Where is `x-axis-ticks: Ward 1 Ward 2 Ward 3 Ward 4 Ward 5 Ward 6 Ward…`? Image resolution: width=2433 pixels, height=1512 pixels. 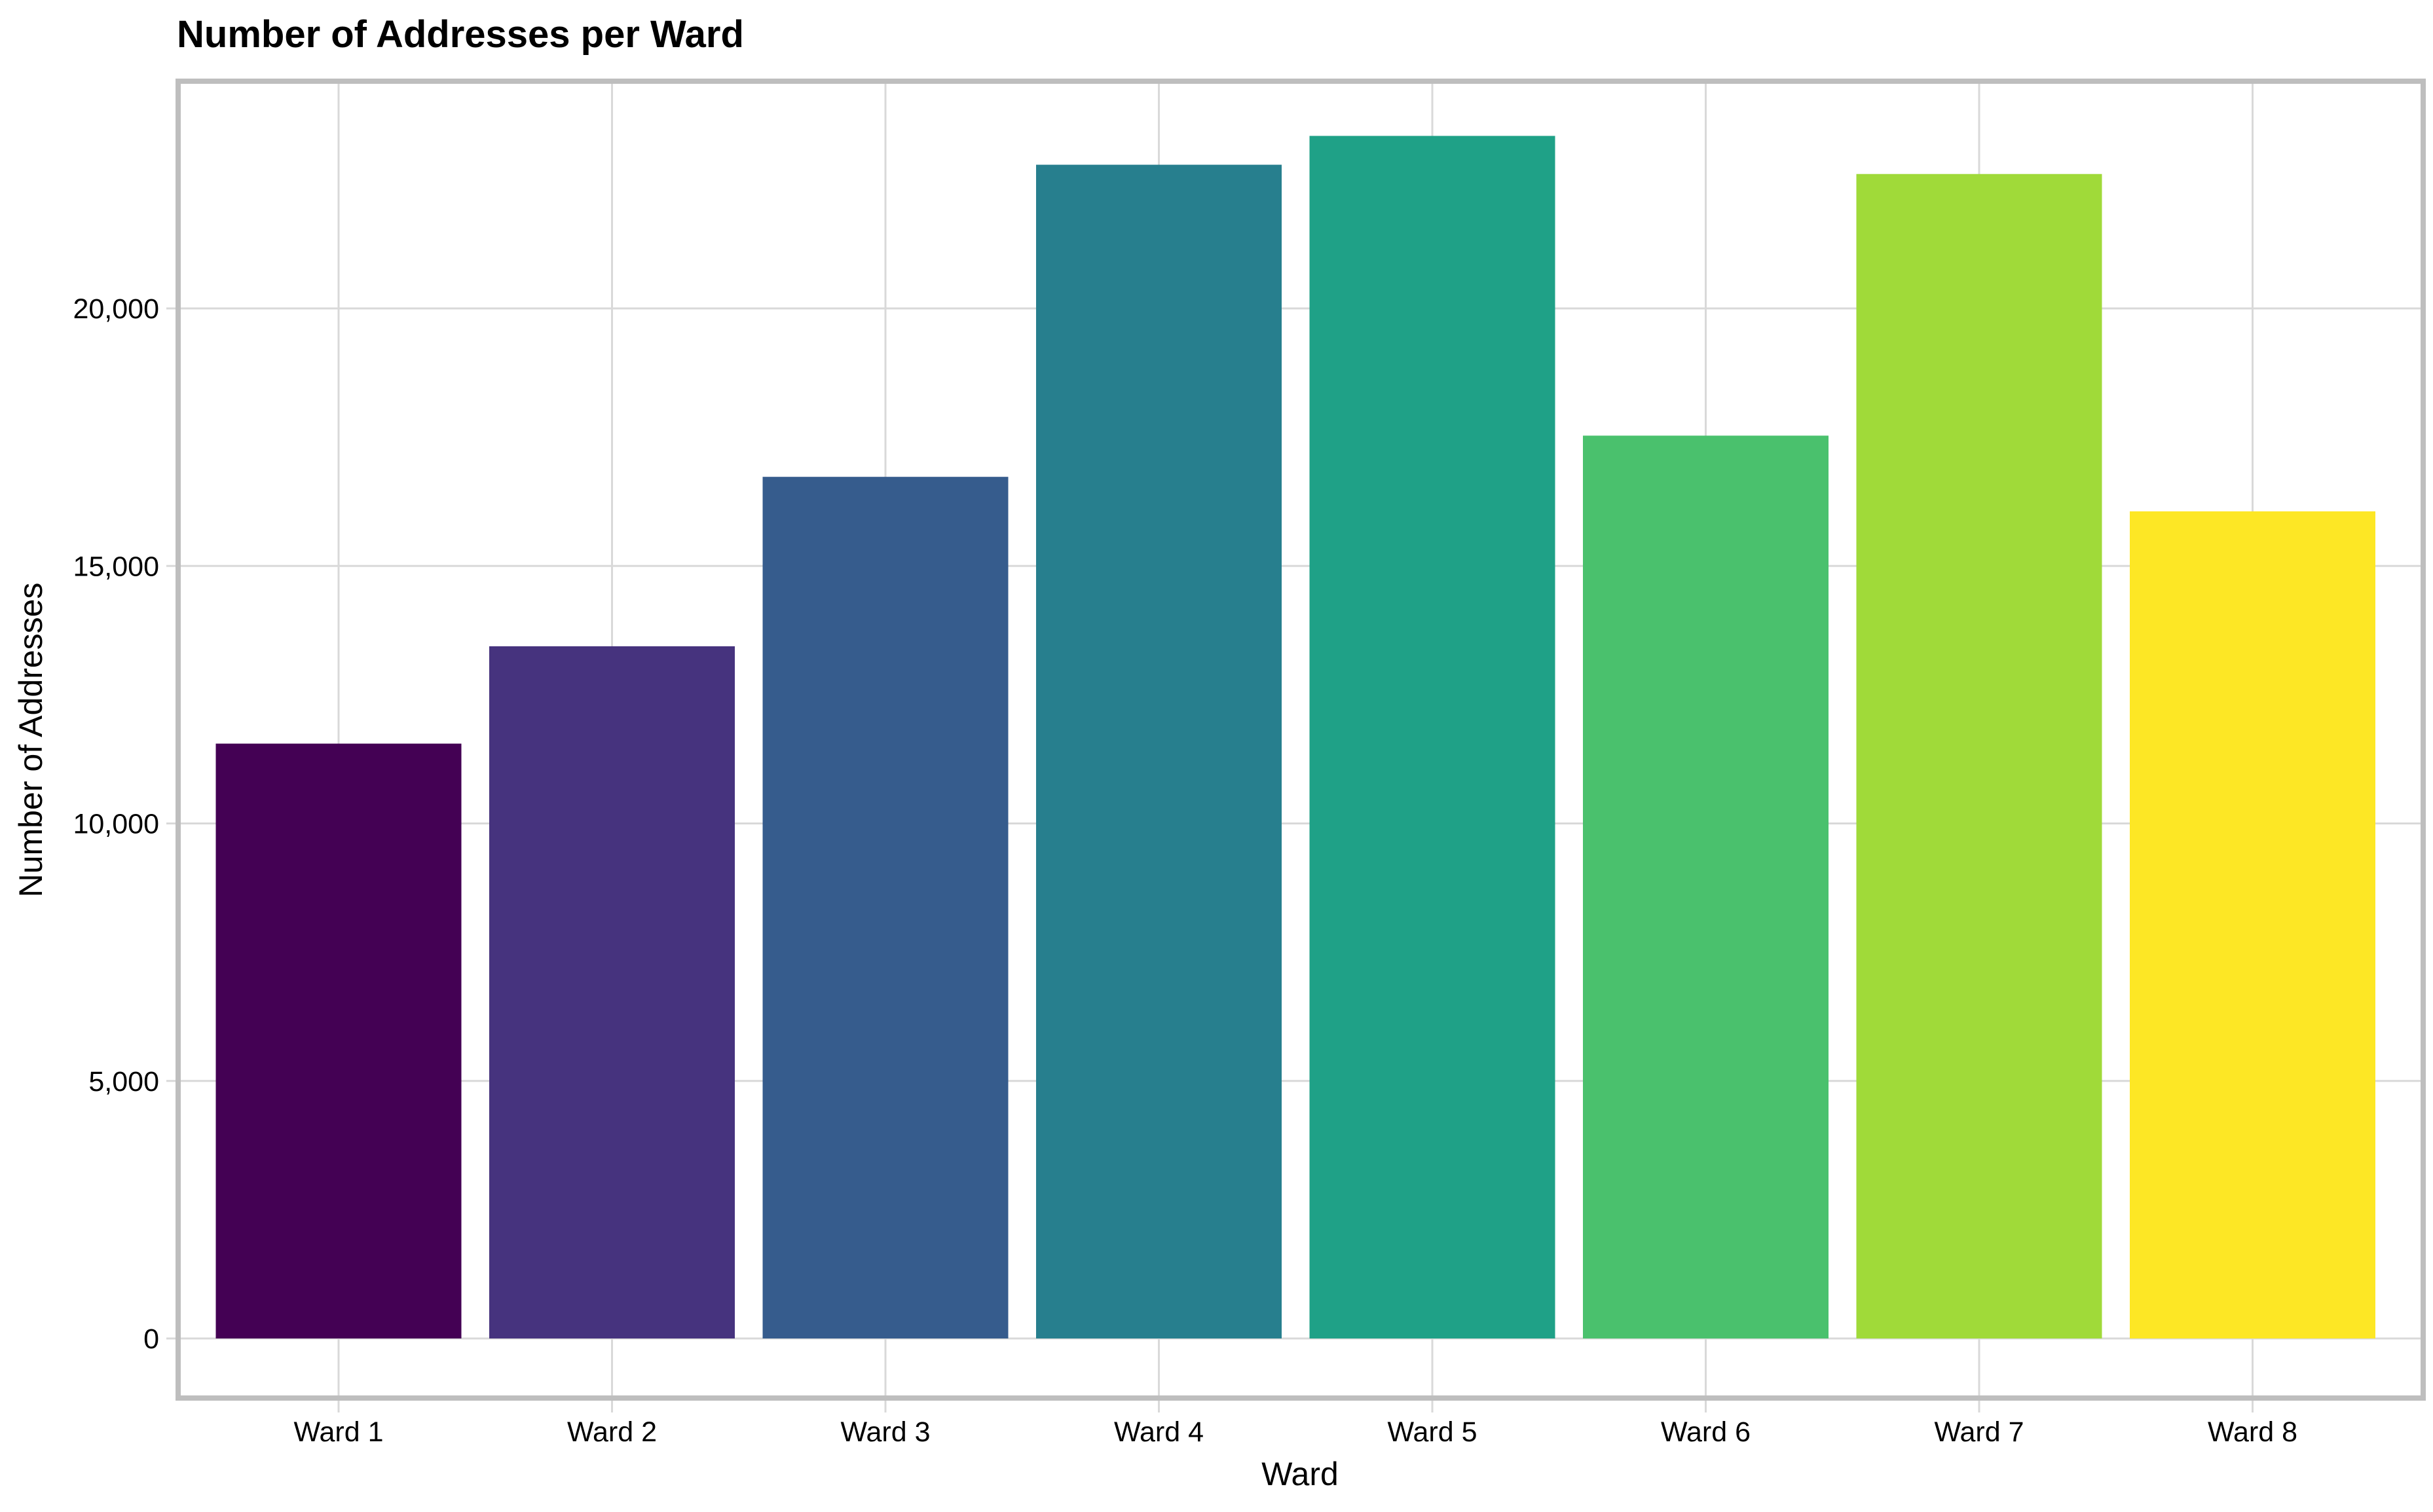 x-axis-ticks: Ward 1 Ward 2 Ward 3 Ward 4 Ward 5 Ward 6 Ward… is located at coordinates (1295, 1424).